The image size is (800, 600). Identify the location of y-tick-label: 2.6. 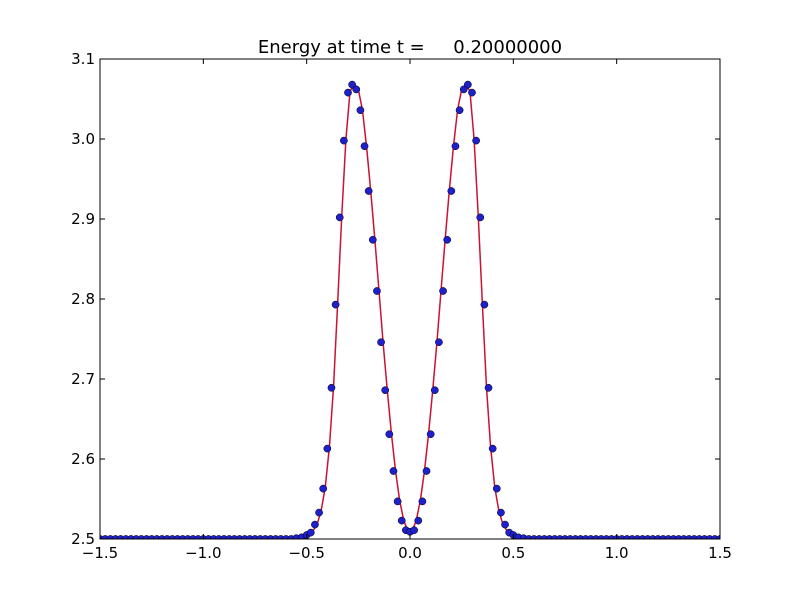
(83, 459).